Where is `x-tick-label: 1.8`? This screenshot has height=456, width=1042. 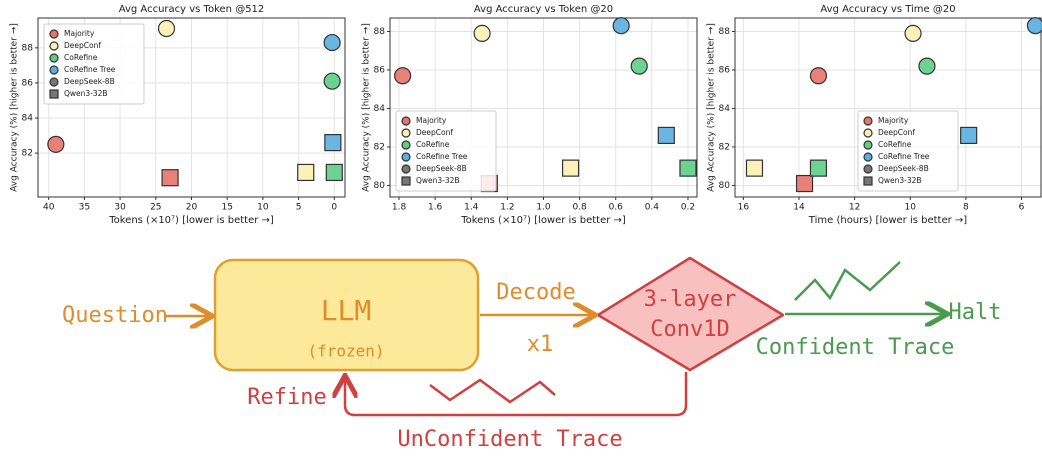 x-tick-label: 1.8 is located at coordinates (399, 208).